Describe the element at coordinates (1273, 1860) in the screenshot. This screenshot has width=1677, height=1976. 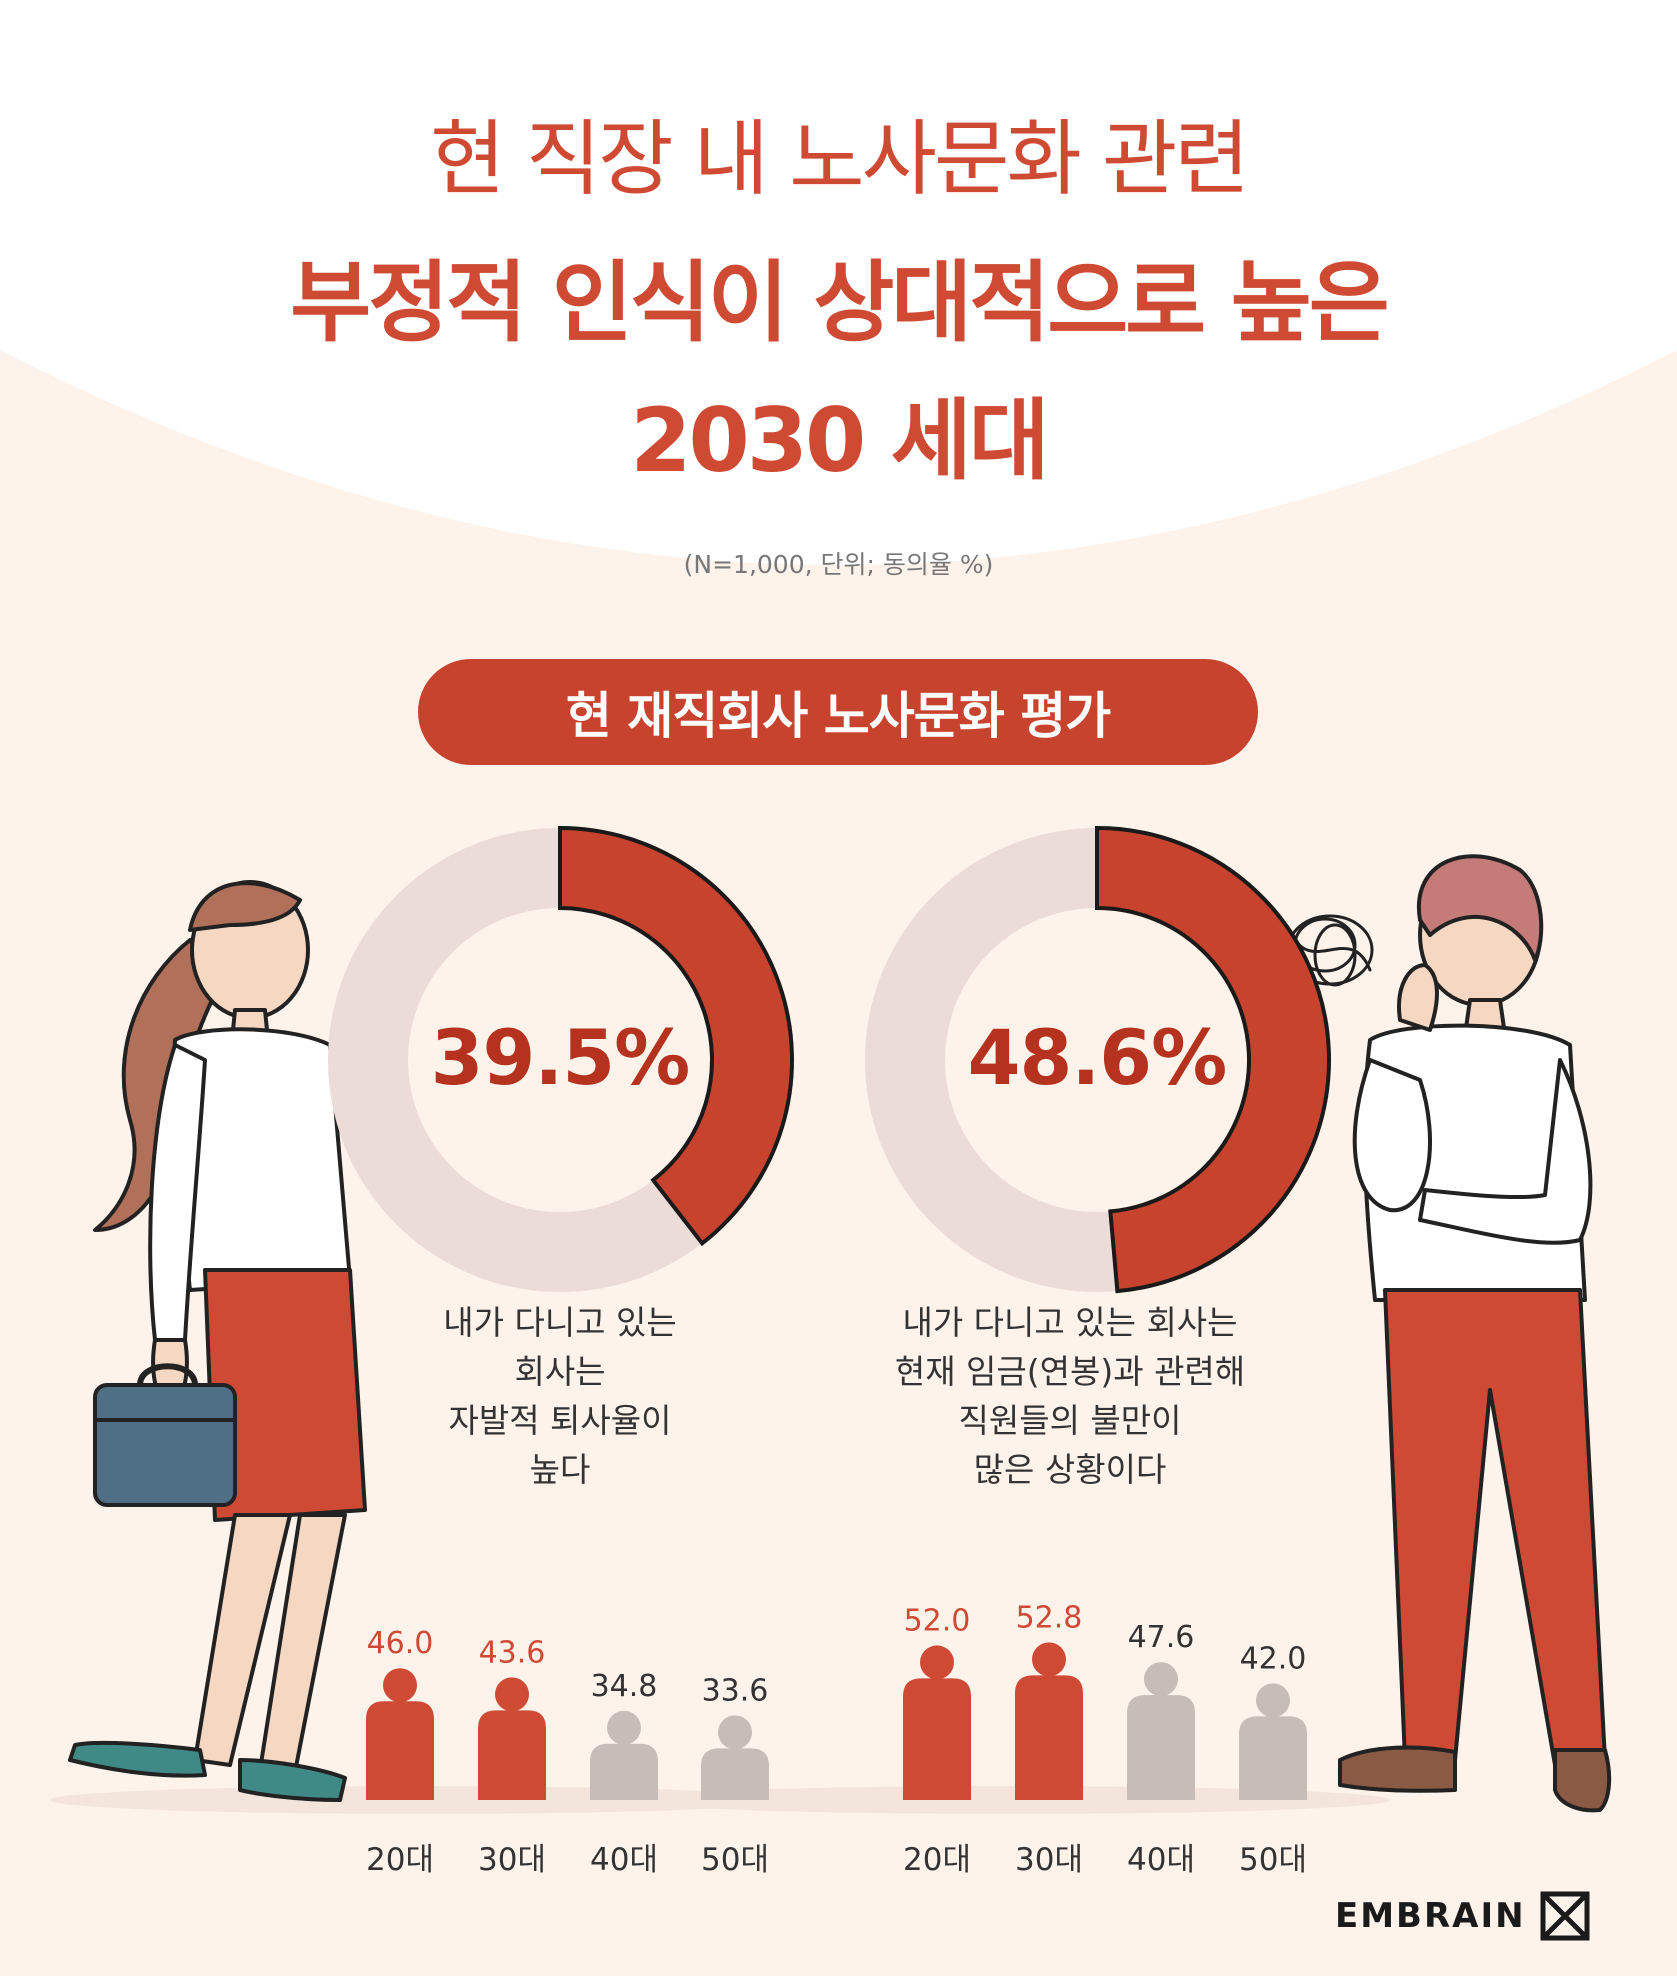
I see `bars-right-category-label: 50대` at that location.